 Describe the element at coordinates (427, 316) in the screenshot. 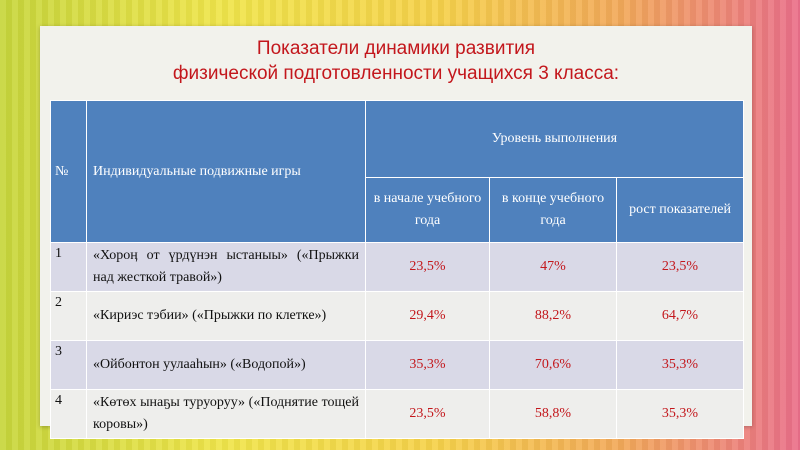

I see `row-start-value: 29,4%` at that location.